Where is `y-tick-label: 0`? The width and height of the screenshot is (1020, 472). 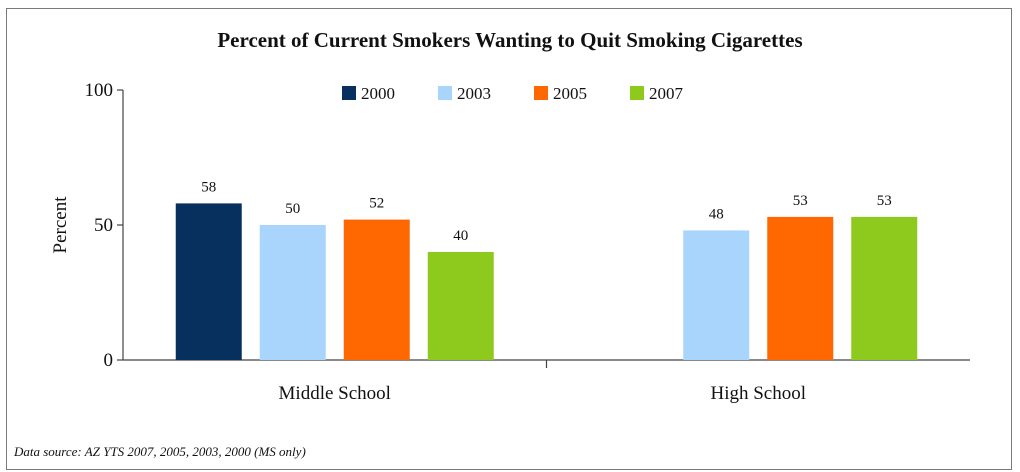 y-tick-label: 0 is located at coordinates (109, 360).